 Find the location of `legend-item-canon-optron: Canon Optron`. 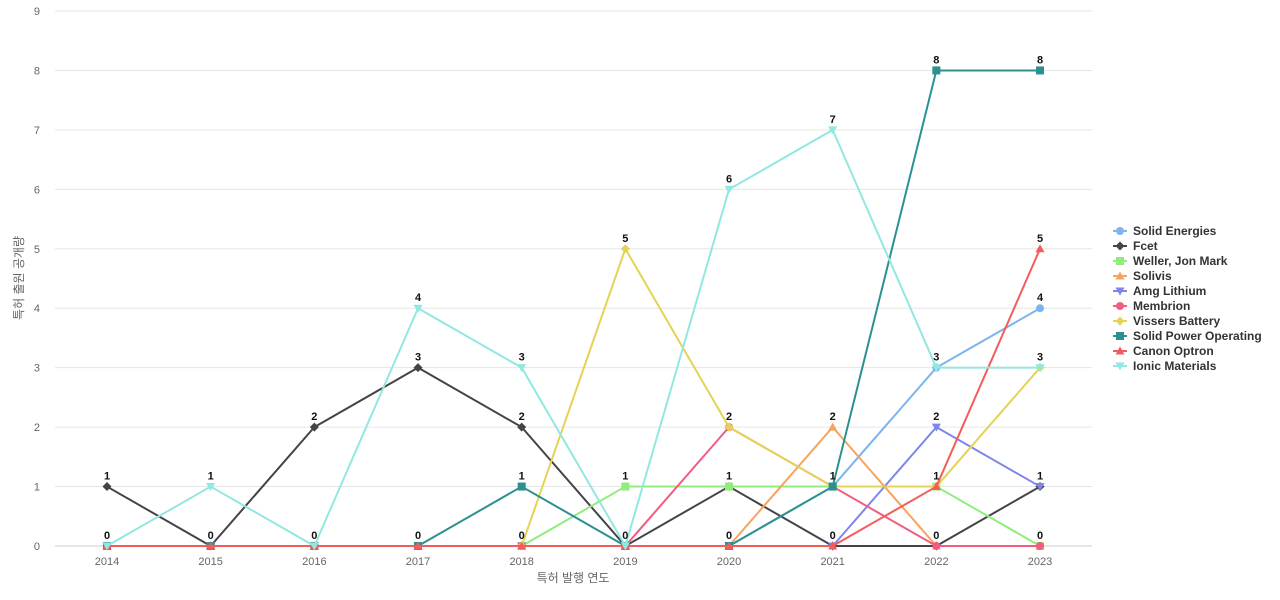

legend-item-canon-optron: Canon Optron is located at coordinates (1163, 351).